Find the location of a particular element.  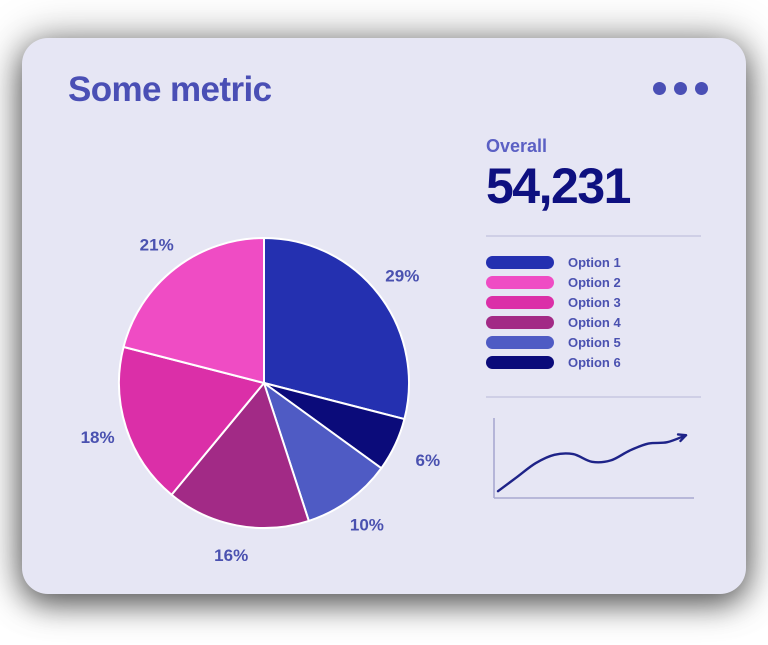

legend-label: Option 4 is located at coordinates (594, 322).